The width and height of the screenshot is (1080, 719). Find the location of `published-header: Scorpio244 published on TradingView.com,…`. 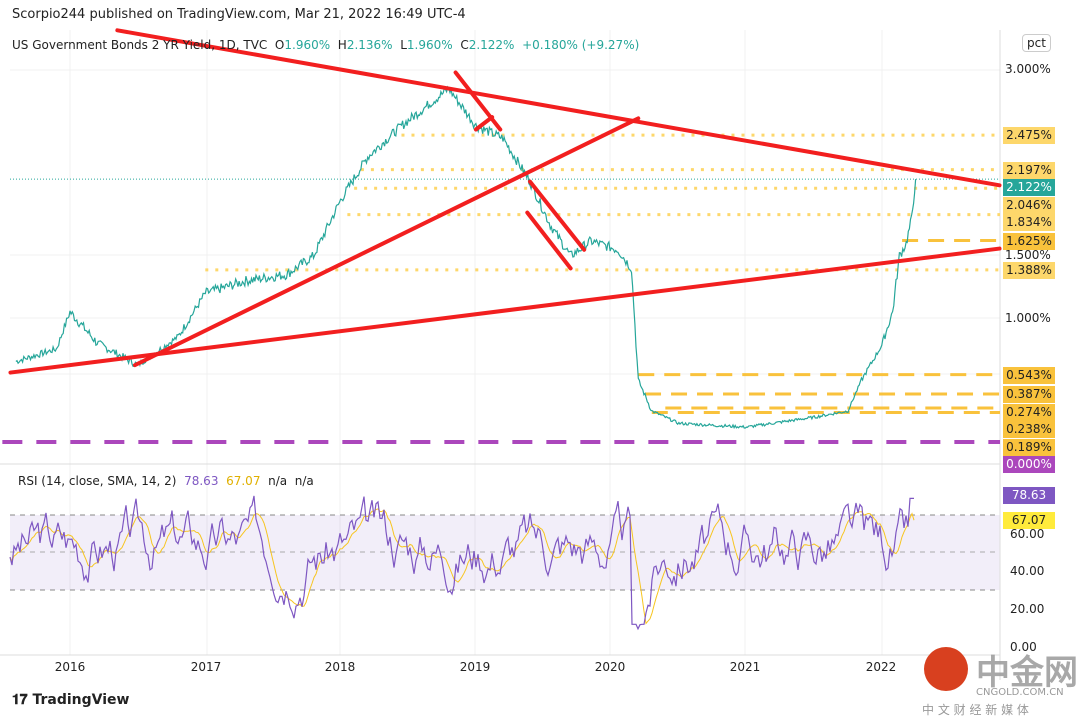

published-header: Scorpio244 published on TradingView.com,… is located at coordinates (239, 14).